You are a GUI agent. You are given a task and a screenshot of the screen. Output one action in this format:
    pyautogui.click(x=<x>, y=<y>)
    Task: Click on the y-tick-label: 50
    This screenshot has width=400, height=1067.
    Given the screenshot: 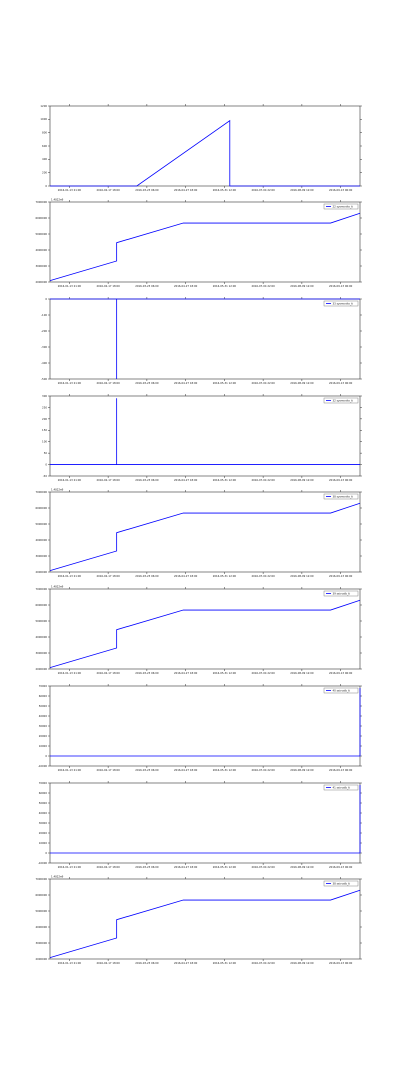 What is the action you would take?
    pyautogui.click(x=46, y=453)
    